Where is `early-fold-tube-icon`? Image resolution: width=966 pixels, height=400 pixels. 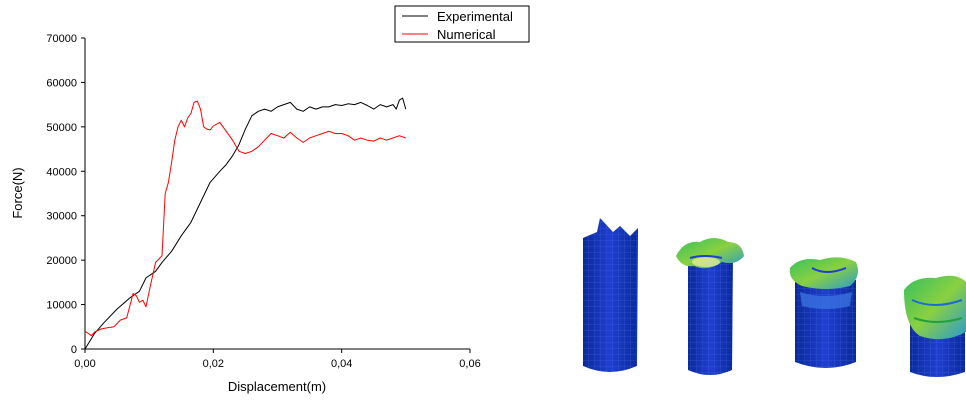
early-fold-tube-icon is located at coordinates (710, 306).